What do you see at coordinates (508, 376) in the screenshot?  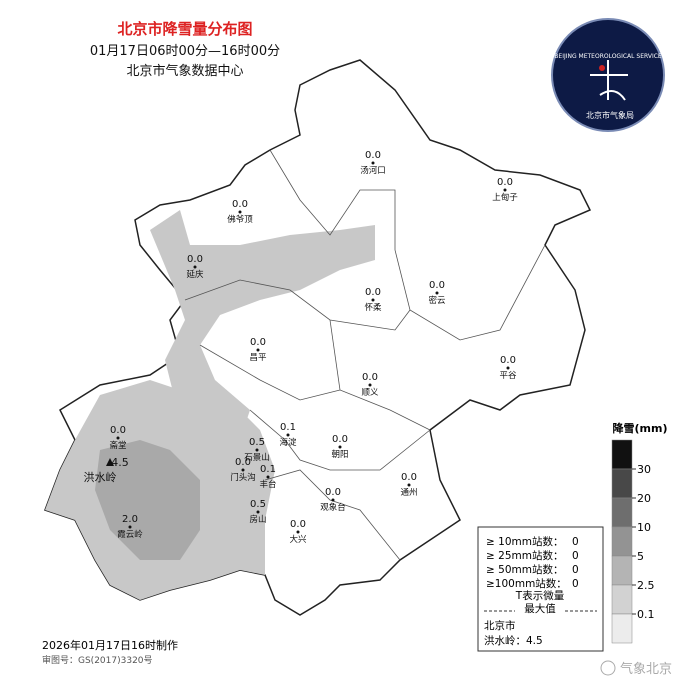 I see `station-name: 平谷` at bounding box center [508, 376].